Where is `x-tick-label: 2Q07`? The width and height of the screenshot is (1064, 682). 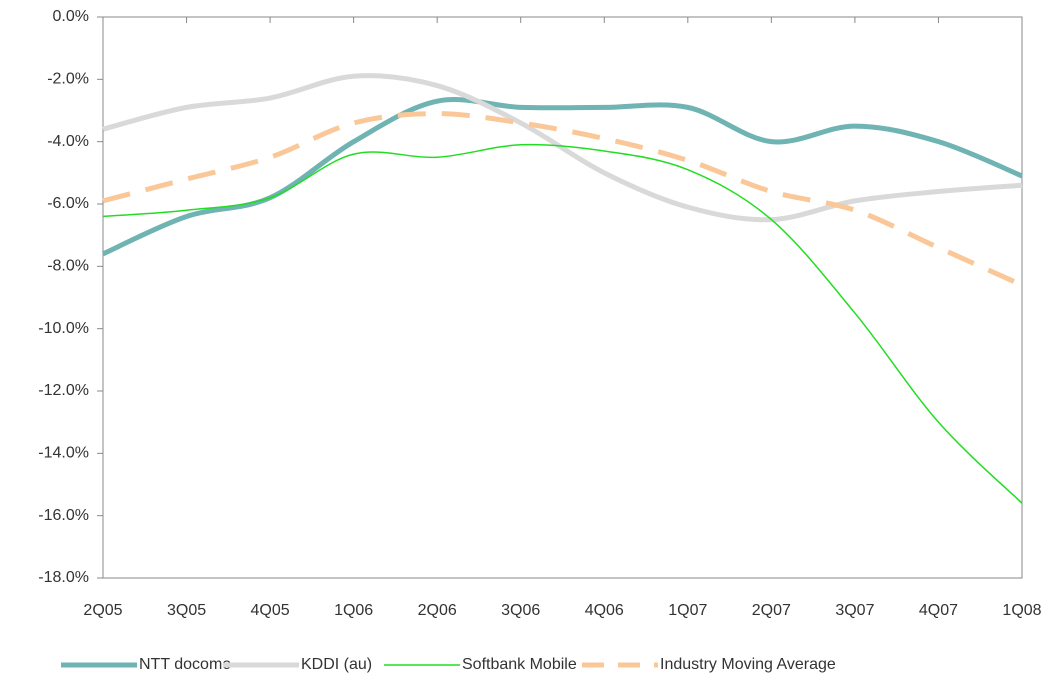 x-tick-label: 2Q07 is located at coordinates (771, 610).